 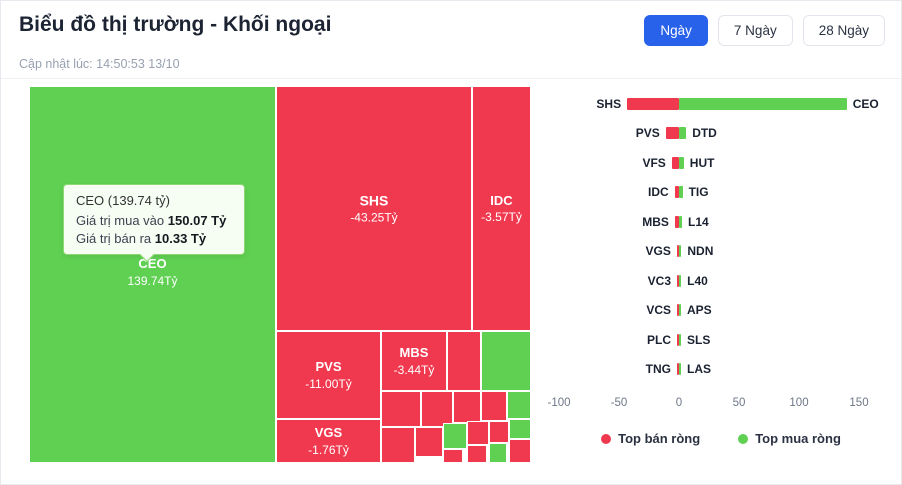 I want to click on tooltip-sell-line: Giá trị bán ra 10.33 Tỷ, so click(x=154, y=238).